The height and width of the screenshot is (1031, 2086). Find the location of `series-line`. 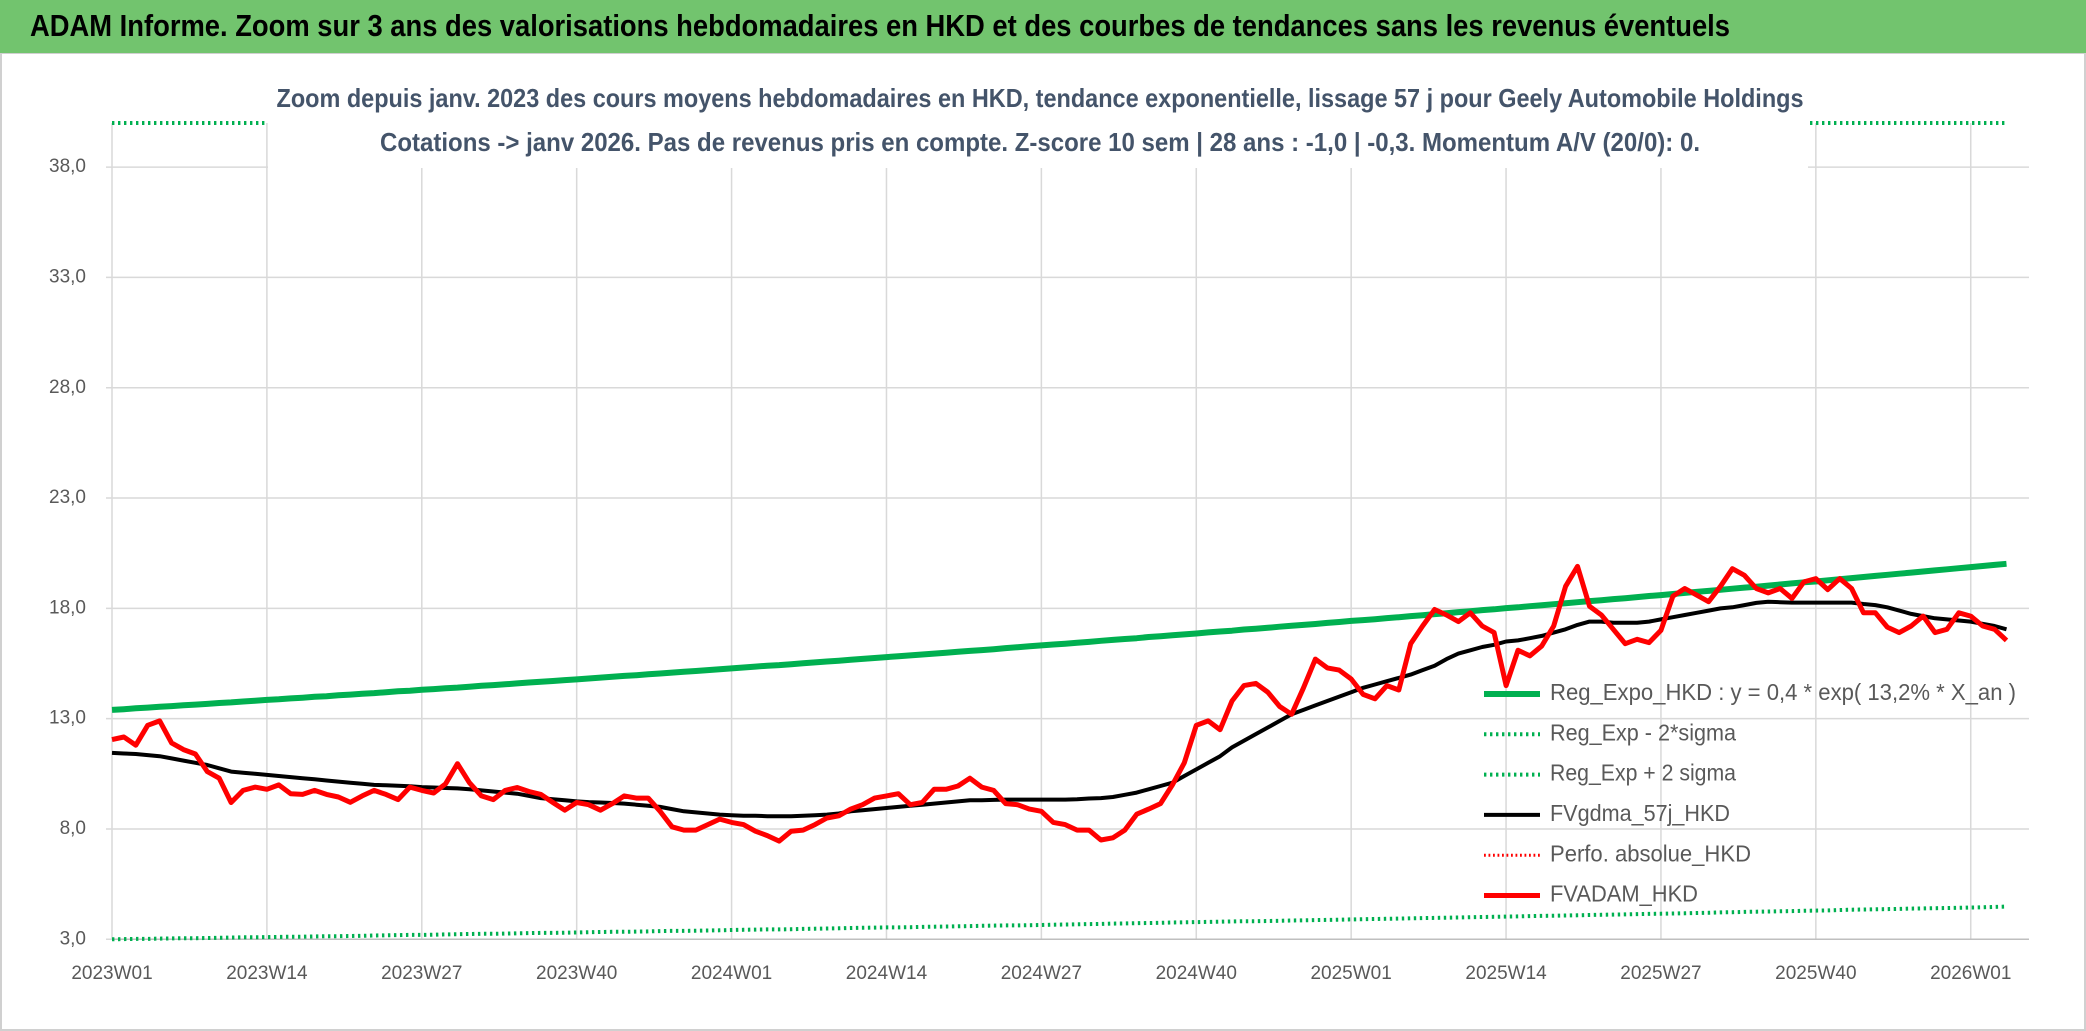

series-line is located at coordinates (1059, 923).